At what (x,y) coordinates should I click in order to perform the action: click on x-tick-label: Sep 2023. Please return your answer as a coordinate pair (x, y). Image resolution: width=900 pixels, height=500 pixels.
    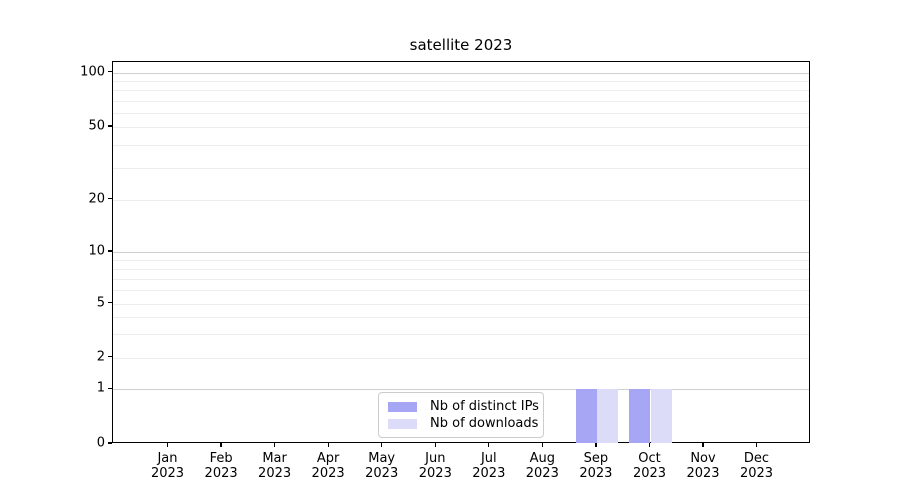
    Looking at the image, I should click on (596, 466).